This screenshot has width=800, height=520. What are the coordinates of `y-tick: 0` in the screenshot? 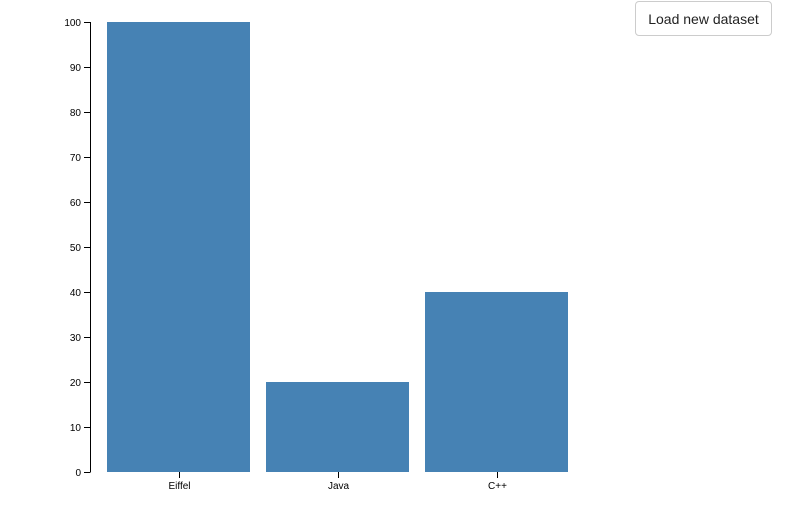 It's located at (82, 473).